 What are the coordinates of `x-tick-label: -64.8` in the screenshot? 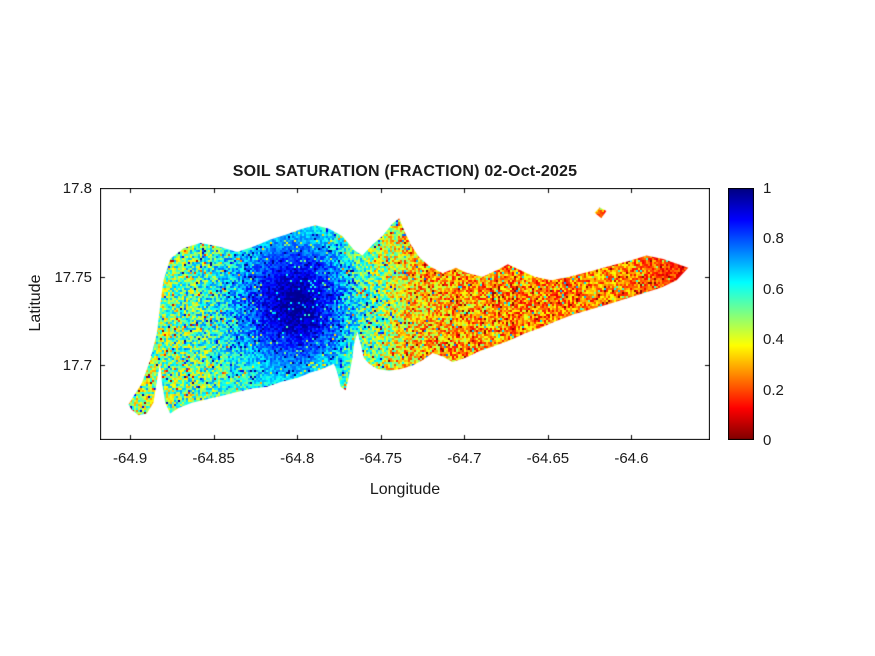 It's located at (297, 458).